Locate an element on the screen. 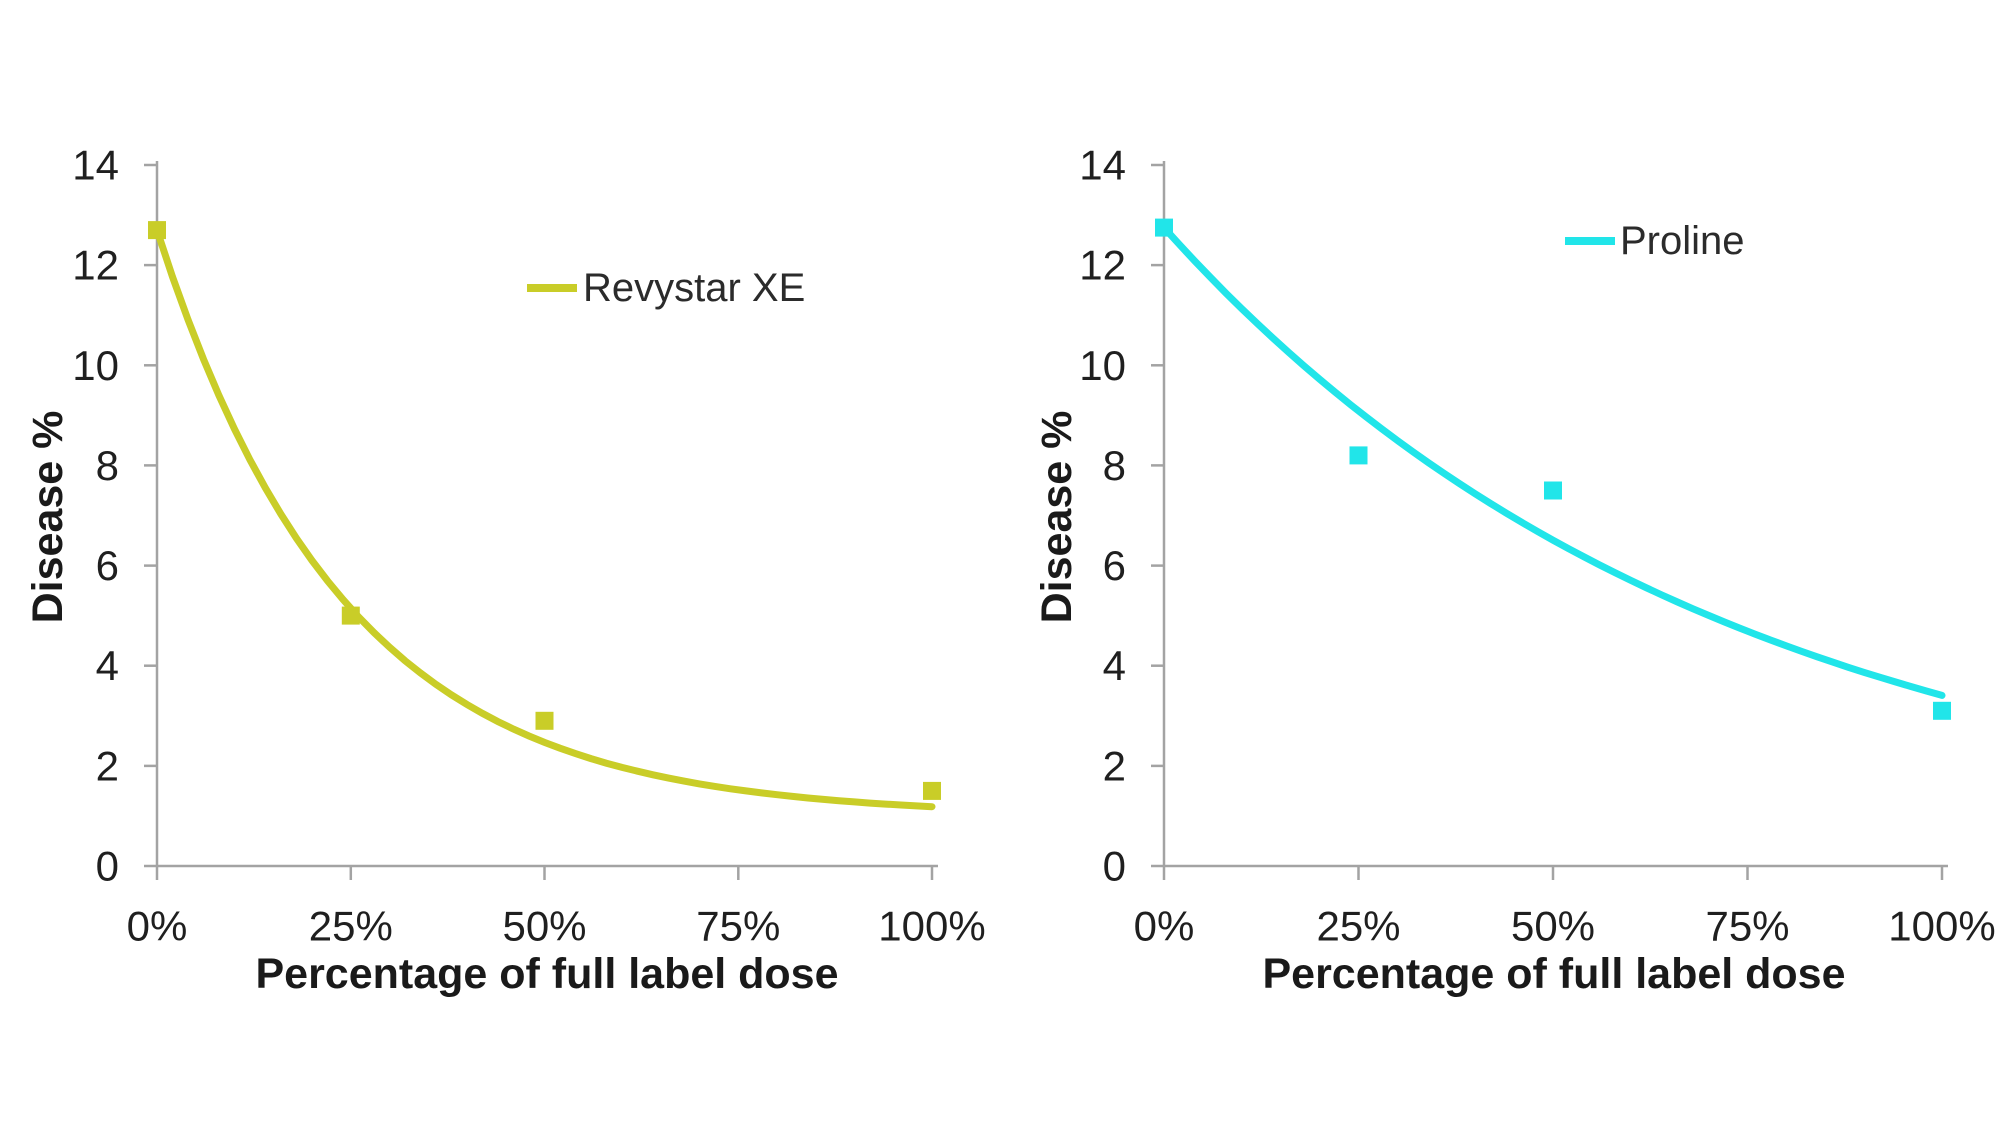 The width and height of the screenshot is (2000, 1126). right-legend: Proline is located at coordinates (1655, 241).